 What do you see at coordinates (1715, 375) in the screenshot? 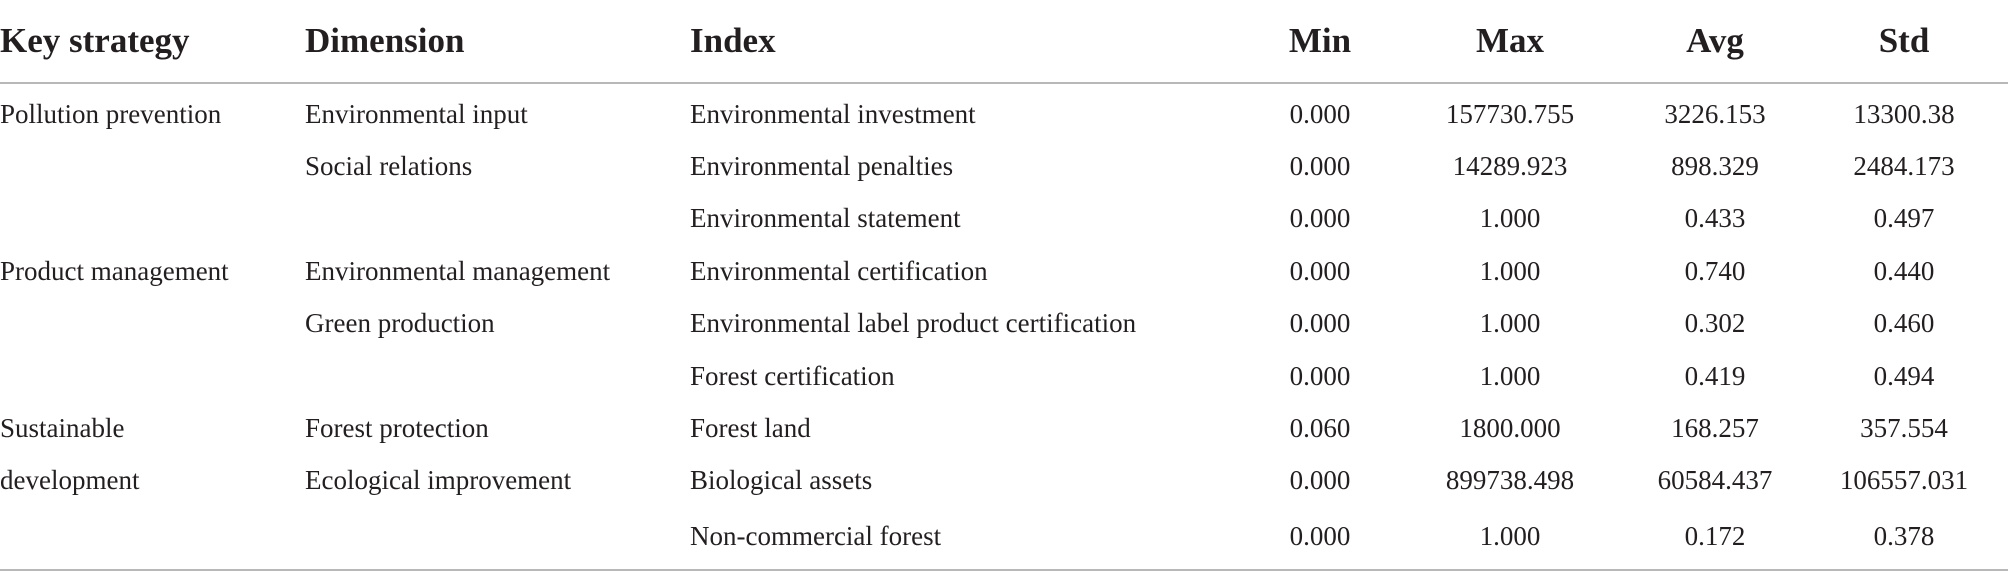
I see `cell-avg: 0.419` at bounding box center [1715, 375].